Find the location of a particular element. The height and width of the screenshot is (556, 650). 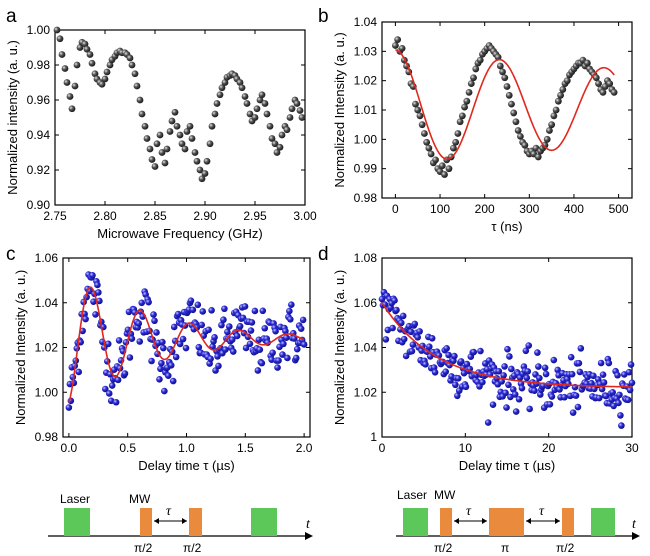

seq-c-tau-arrow-right is located at coordinates (184, 521).